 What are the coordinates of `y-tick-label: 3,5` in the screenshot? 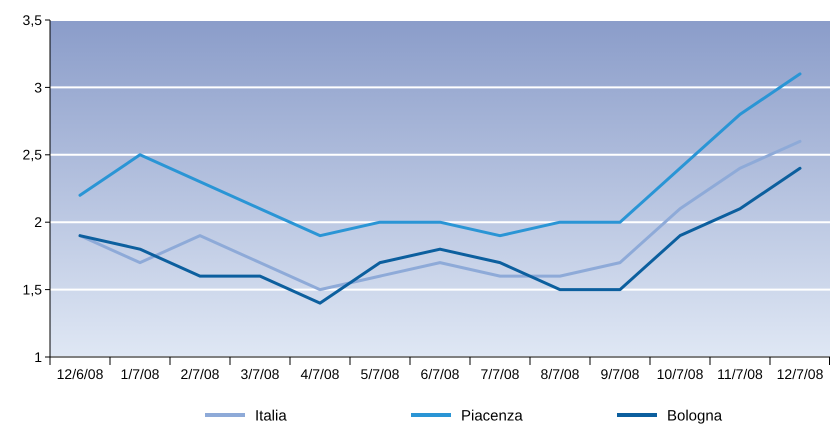 It's located at (32, 20).